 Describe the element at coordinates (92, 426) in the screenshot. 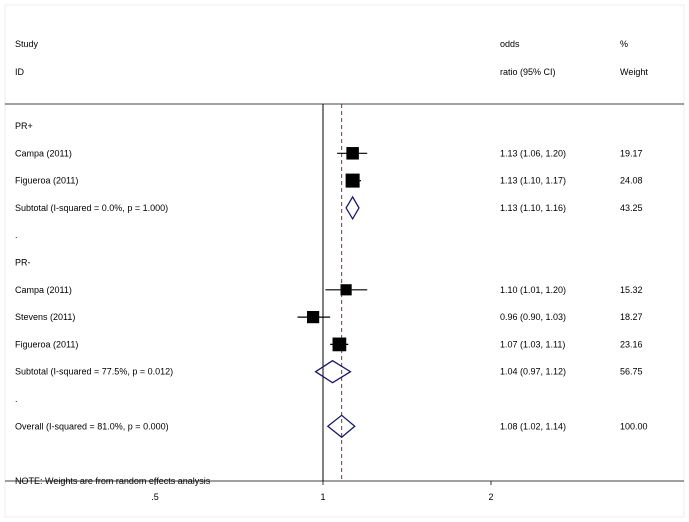

I see `overall-label-11: Overall (I-squared = 81.0%, p = 0.000)` at that location.